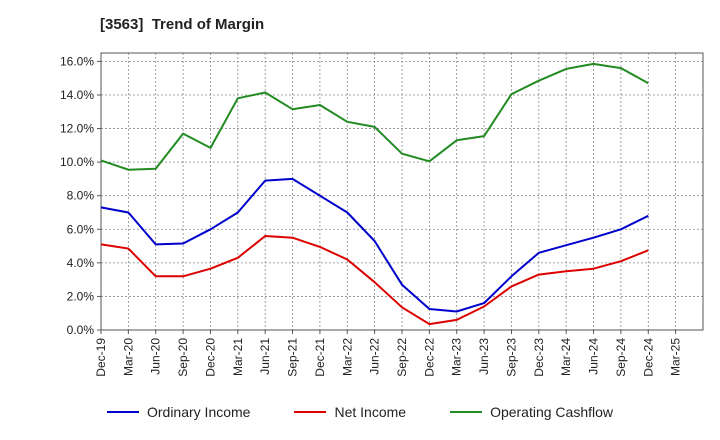 The width and height of the screenshot is (720, 440). What do you see at coordinates (429, 357) in the screenshot?
I see `x-tick-label: Dec-22` at bounding box center [429, 357].